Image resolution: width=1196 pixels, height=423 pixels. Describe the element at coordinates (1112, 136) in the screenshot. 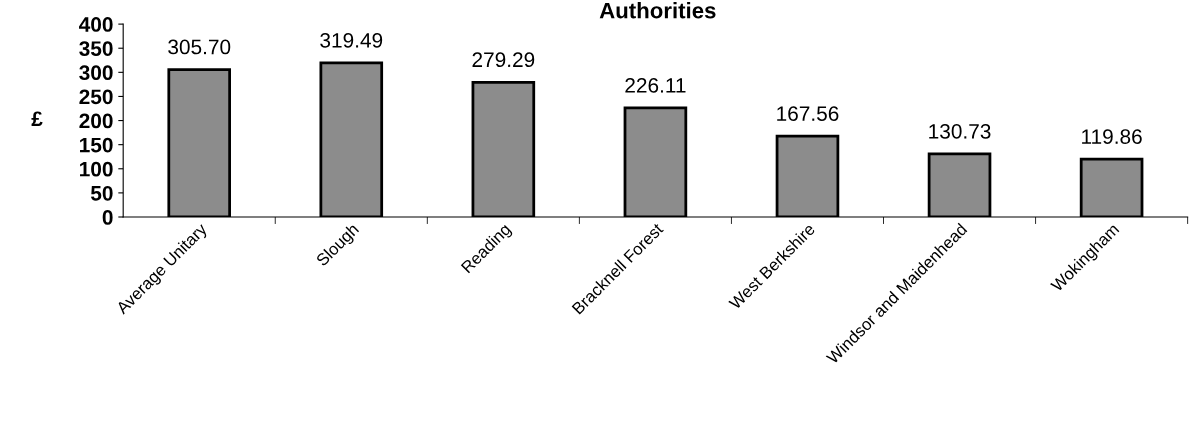

I see `data-label: 119.86` at that location.